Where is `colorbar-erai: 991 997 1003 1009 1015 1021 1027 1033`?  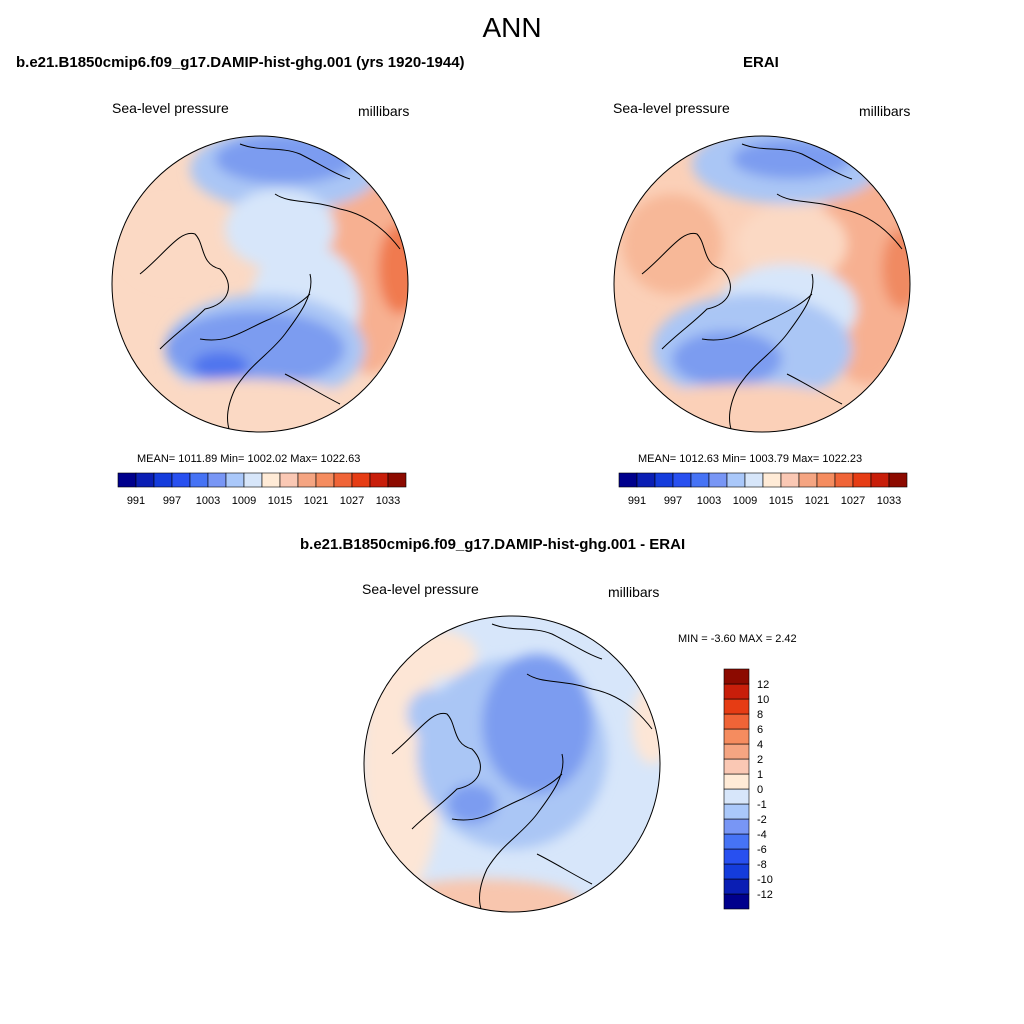
colorbar-erai: 991 997 1003 1009 1015 1021 1027 1033 is located at coordinates (763, 489).